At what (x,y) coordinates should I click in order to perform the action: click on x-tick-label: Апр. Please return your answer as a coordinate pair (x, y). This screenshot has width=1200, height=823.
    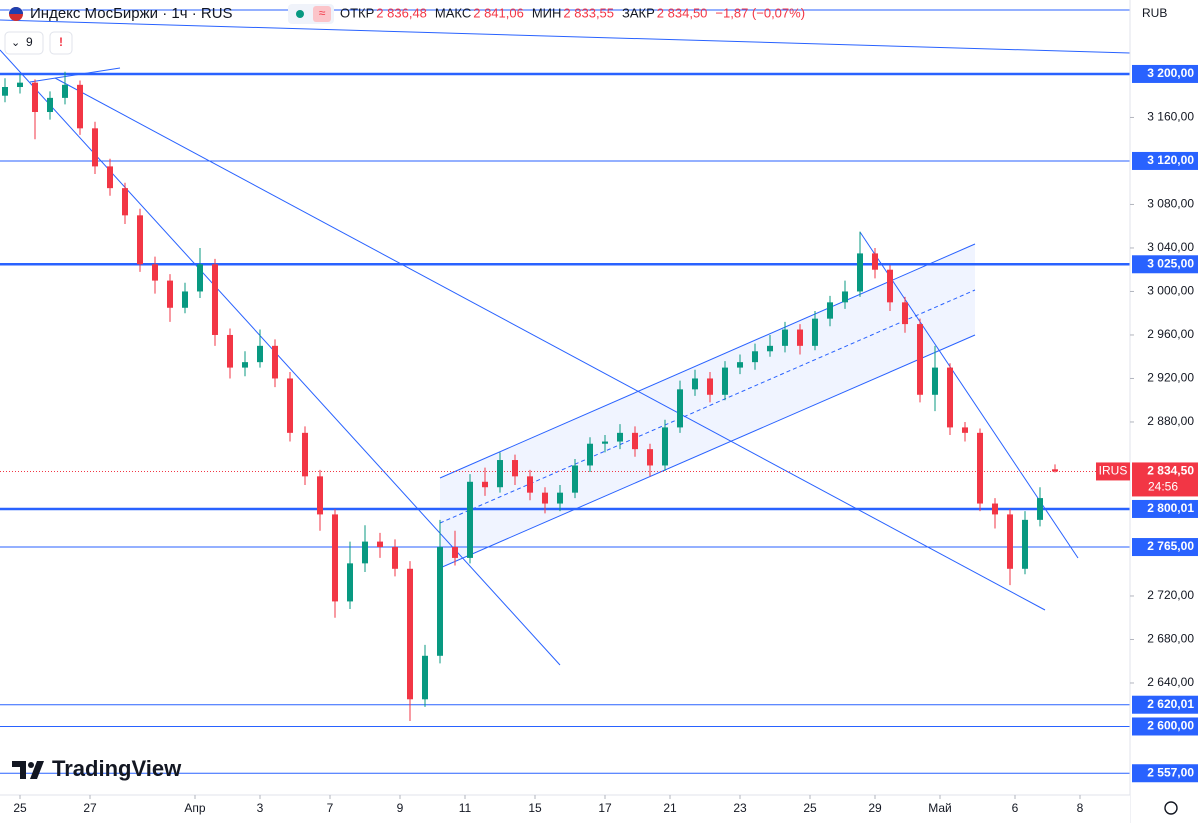
    Looking at the image, I should click on (195, 808).